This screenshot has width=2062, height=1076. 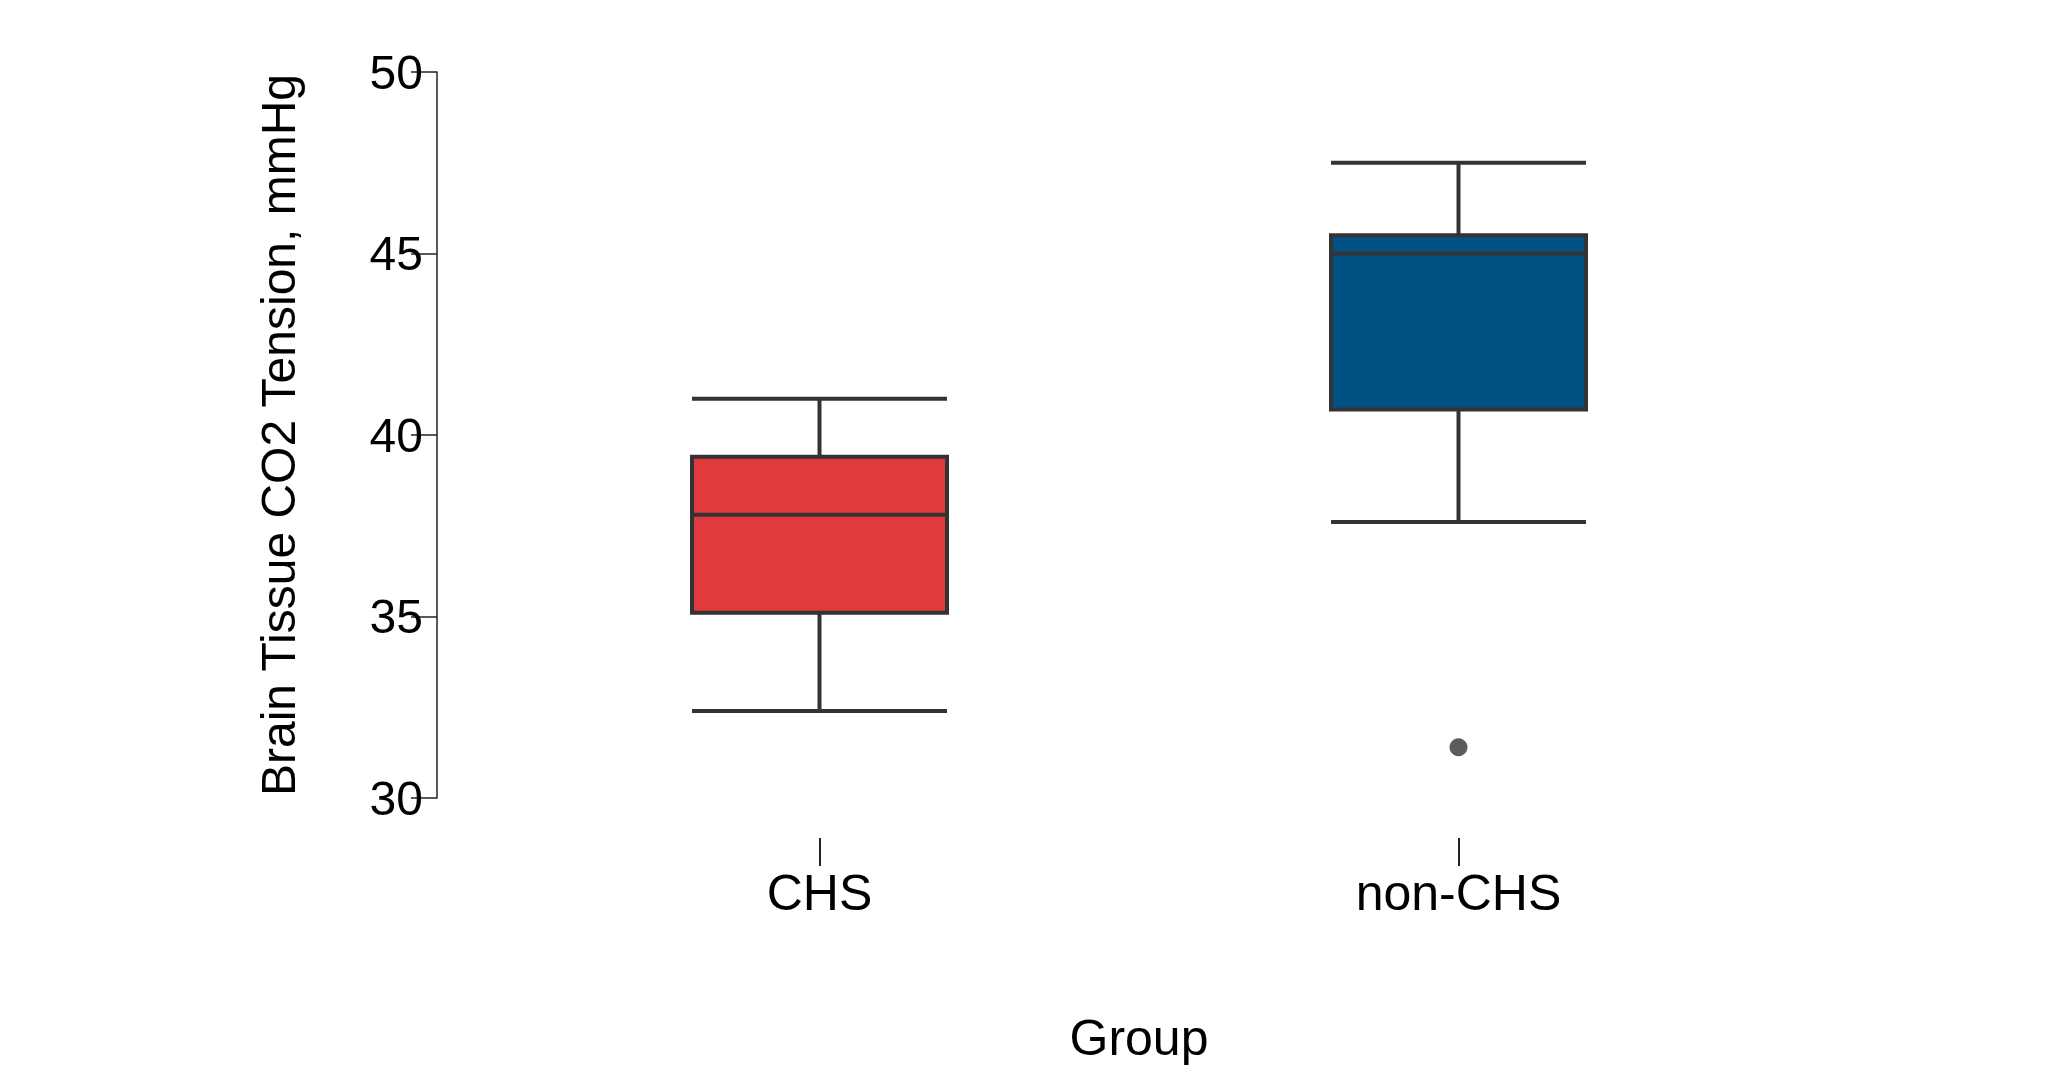 I want to click on y-tick-label: 50, so click(x=396, y=72).